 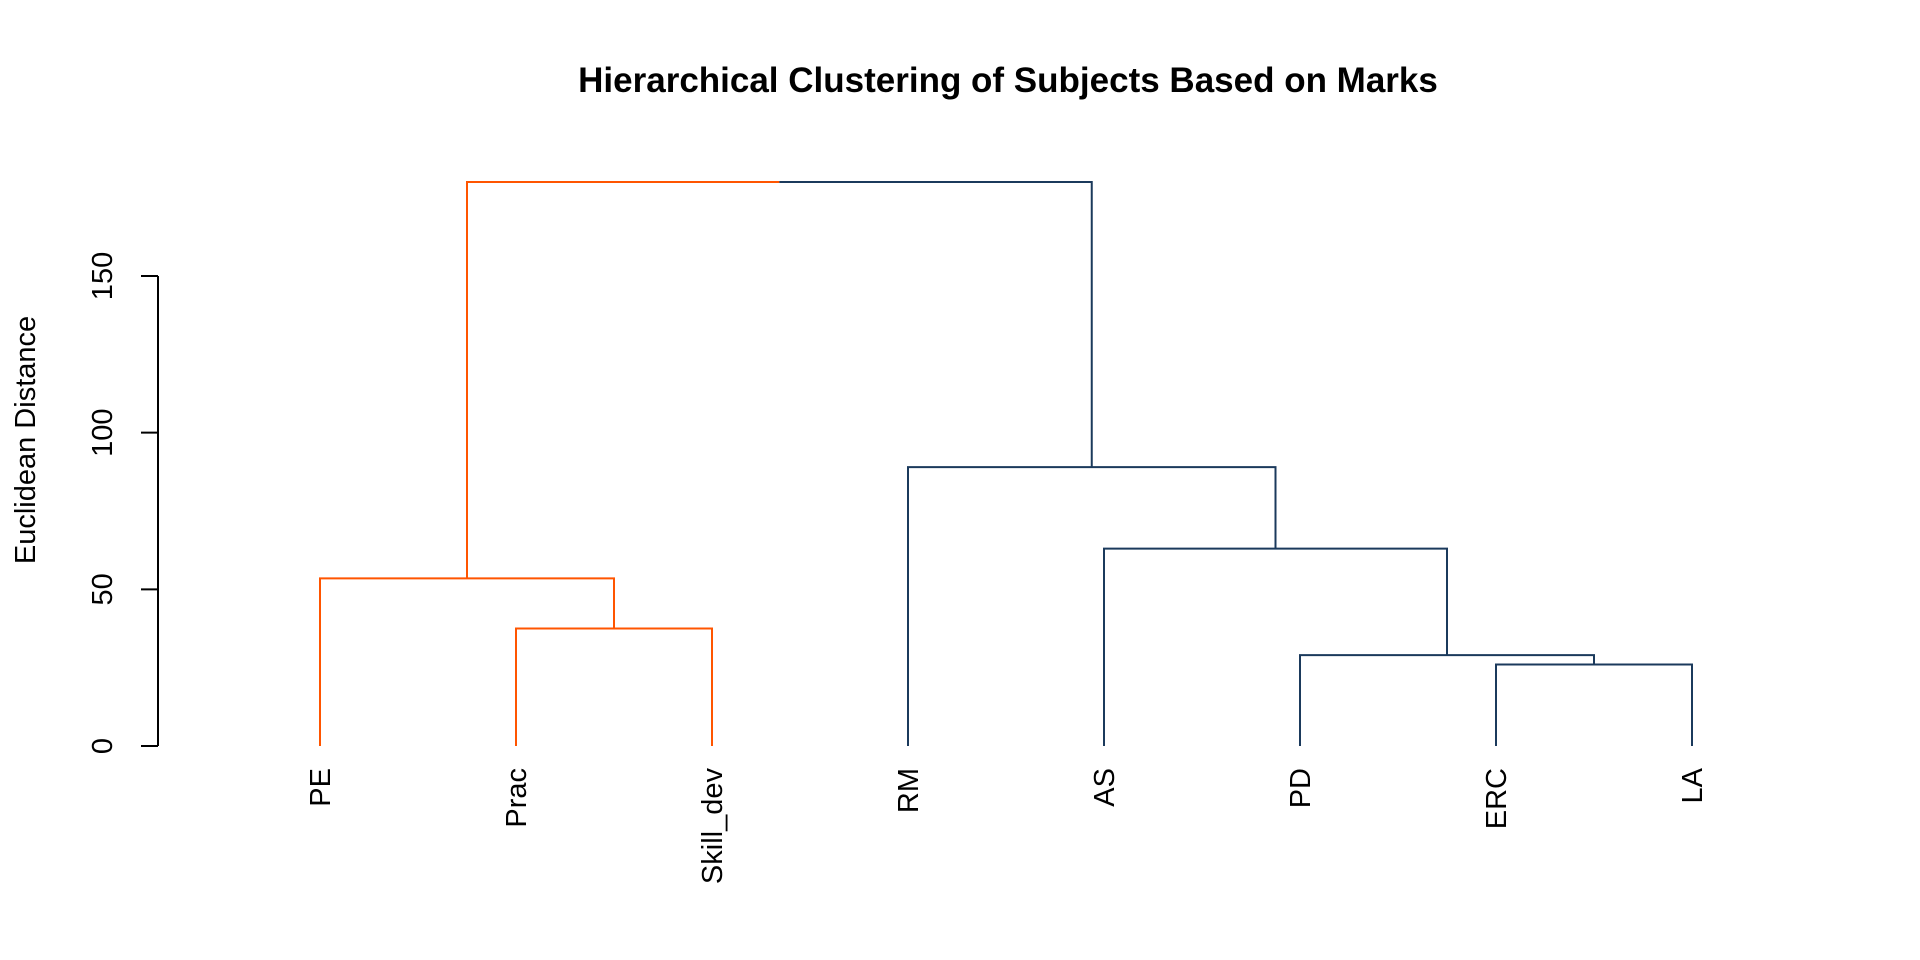 What do you see at coordinates (517, 798) in the screenshot?
I see `leaf-label: Prac` at bounding box center [517, 798].